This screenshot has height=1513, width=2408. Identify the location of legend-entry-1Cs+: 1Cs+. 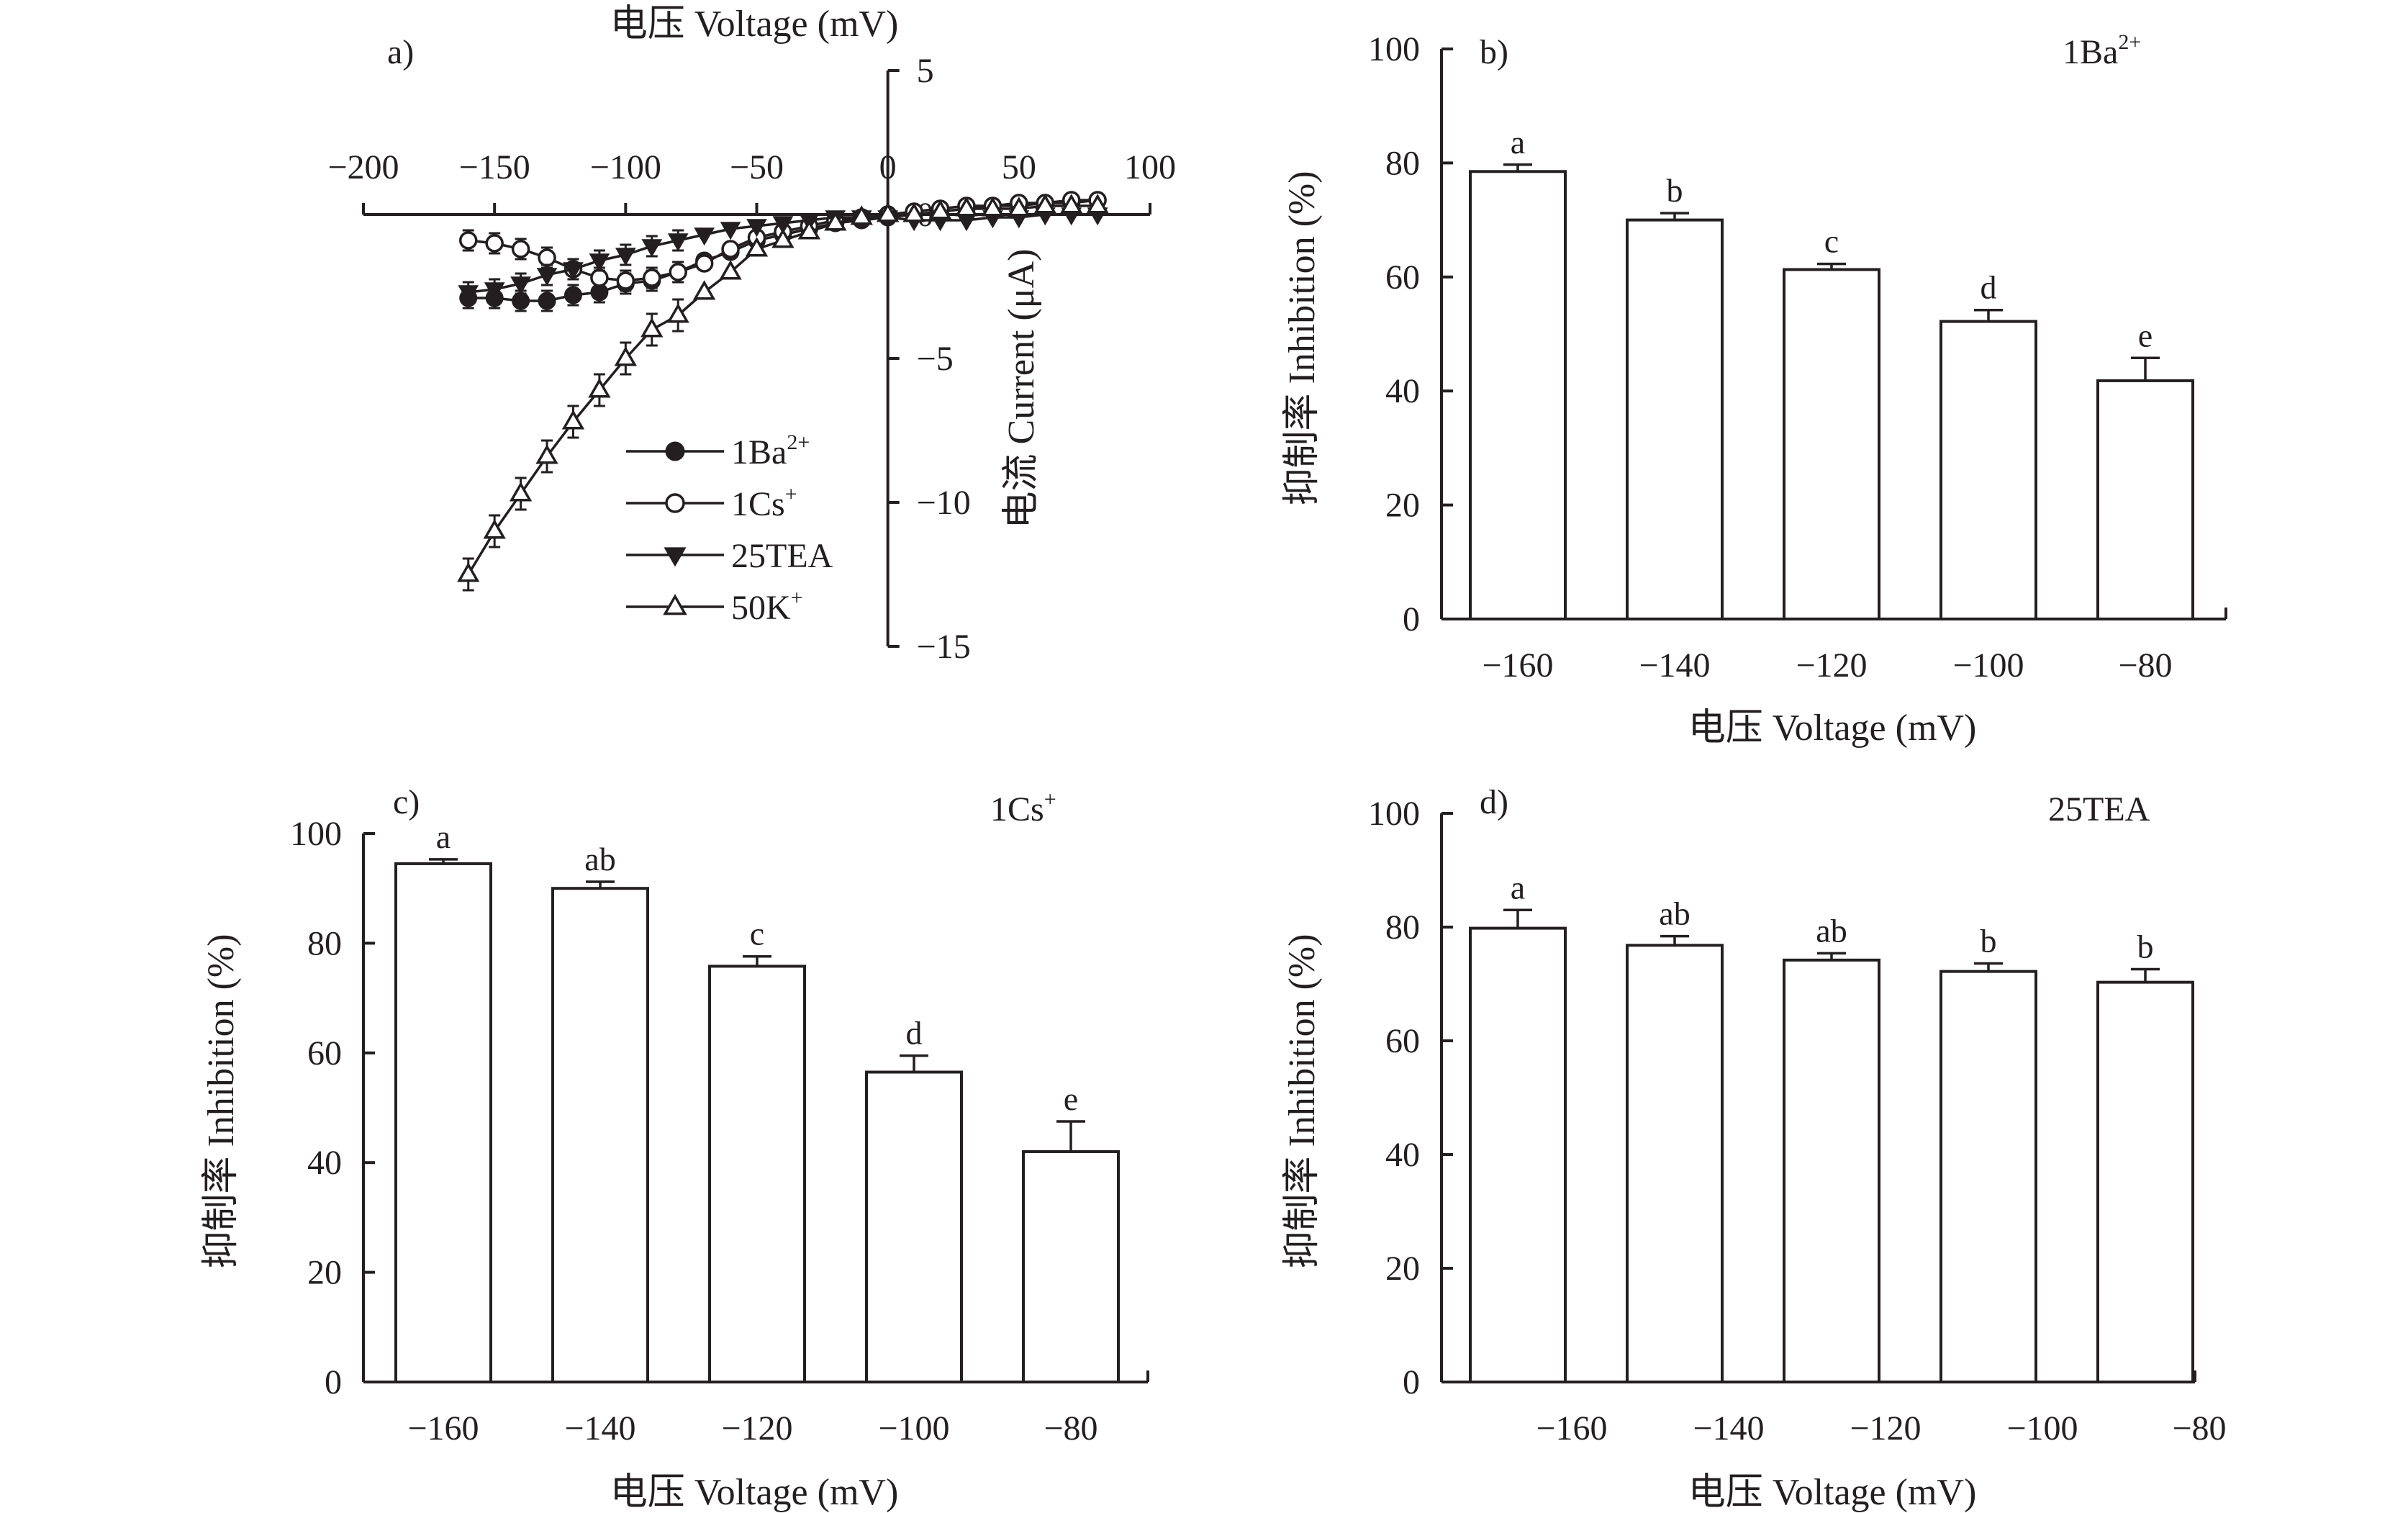
(711, 502).